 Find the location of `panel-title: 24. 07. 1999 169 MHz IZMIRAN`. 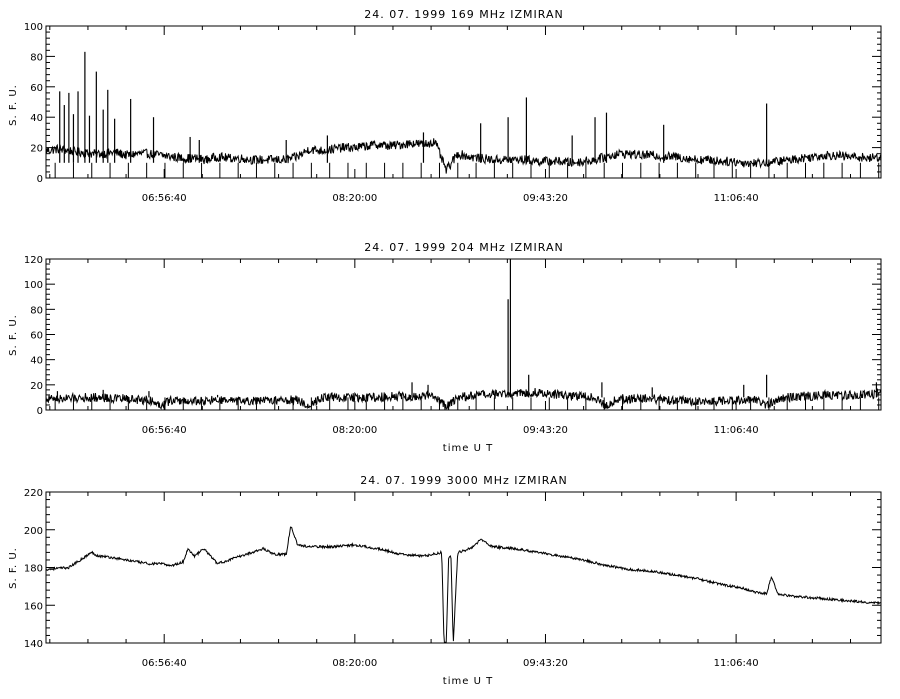

panel-title: 24. 07. 1999 169 MHz IZMIRAN is located at coordinates (463, 14).